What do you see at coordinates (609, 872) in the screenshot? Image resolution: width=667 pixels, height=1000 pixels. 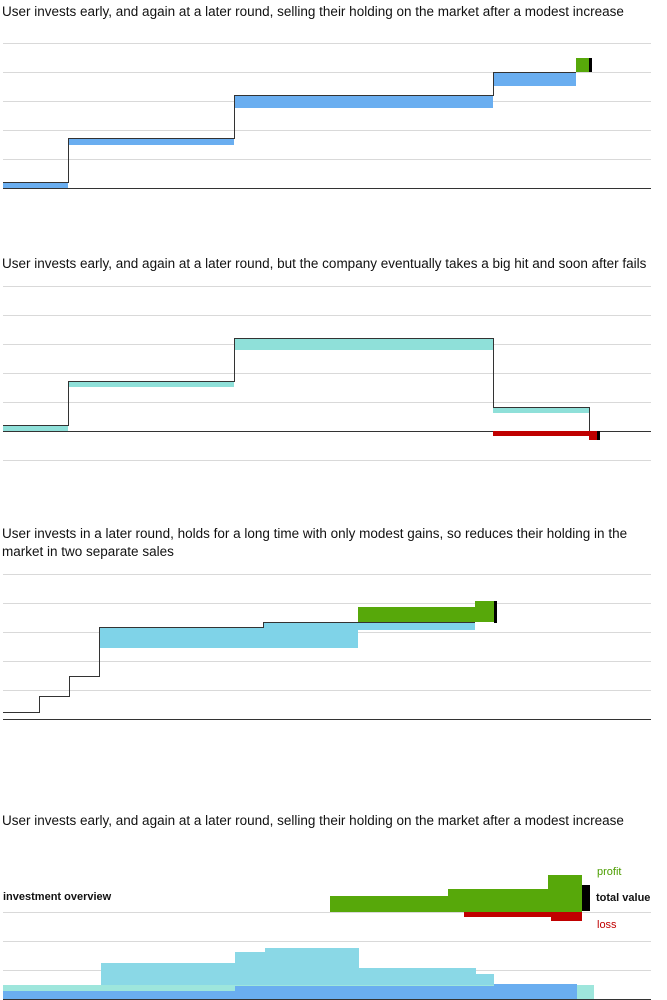 I see `profit-label: profit` at bounding box center [609, 872].